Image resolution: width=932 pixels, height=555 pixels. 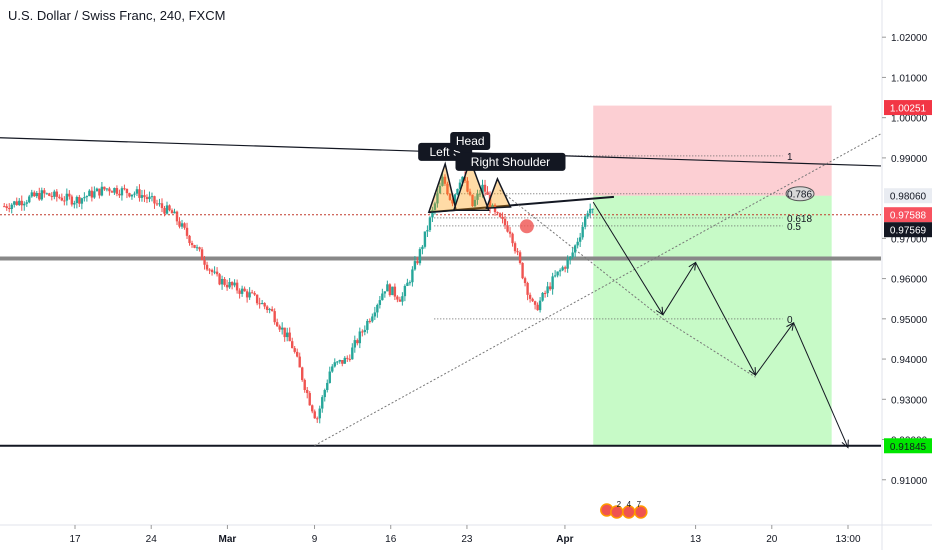 I want to click on signal-dot, so click(x=526, y=226).